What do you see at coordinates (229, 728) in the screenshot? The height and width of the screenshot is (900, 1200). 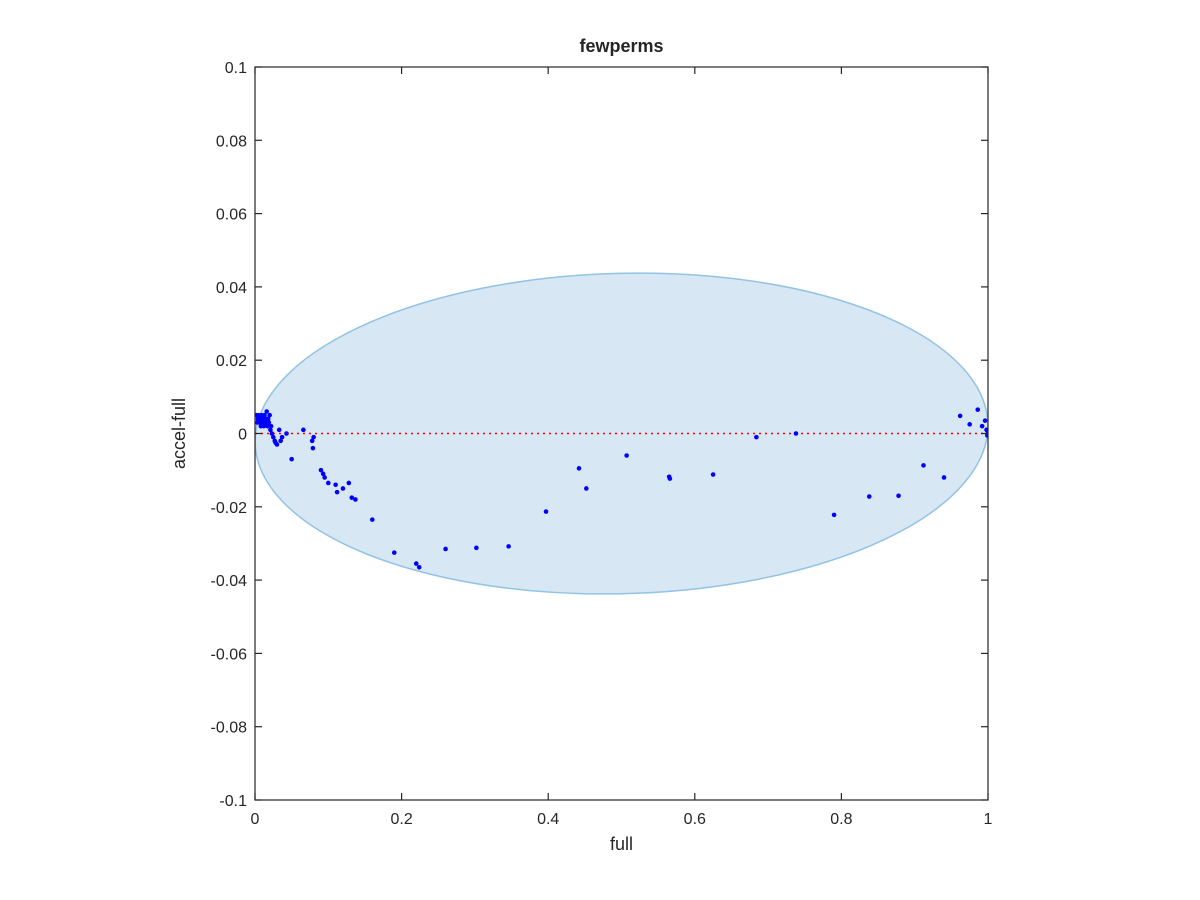 I see `y-tick-label: -0.08` at bounding box center [229, 728].